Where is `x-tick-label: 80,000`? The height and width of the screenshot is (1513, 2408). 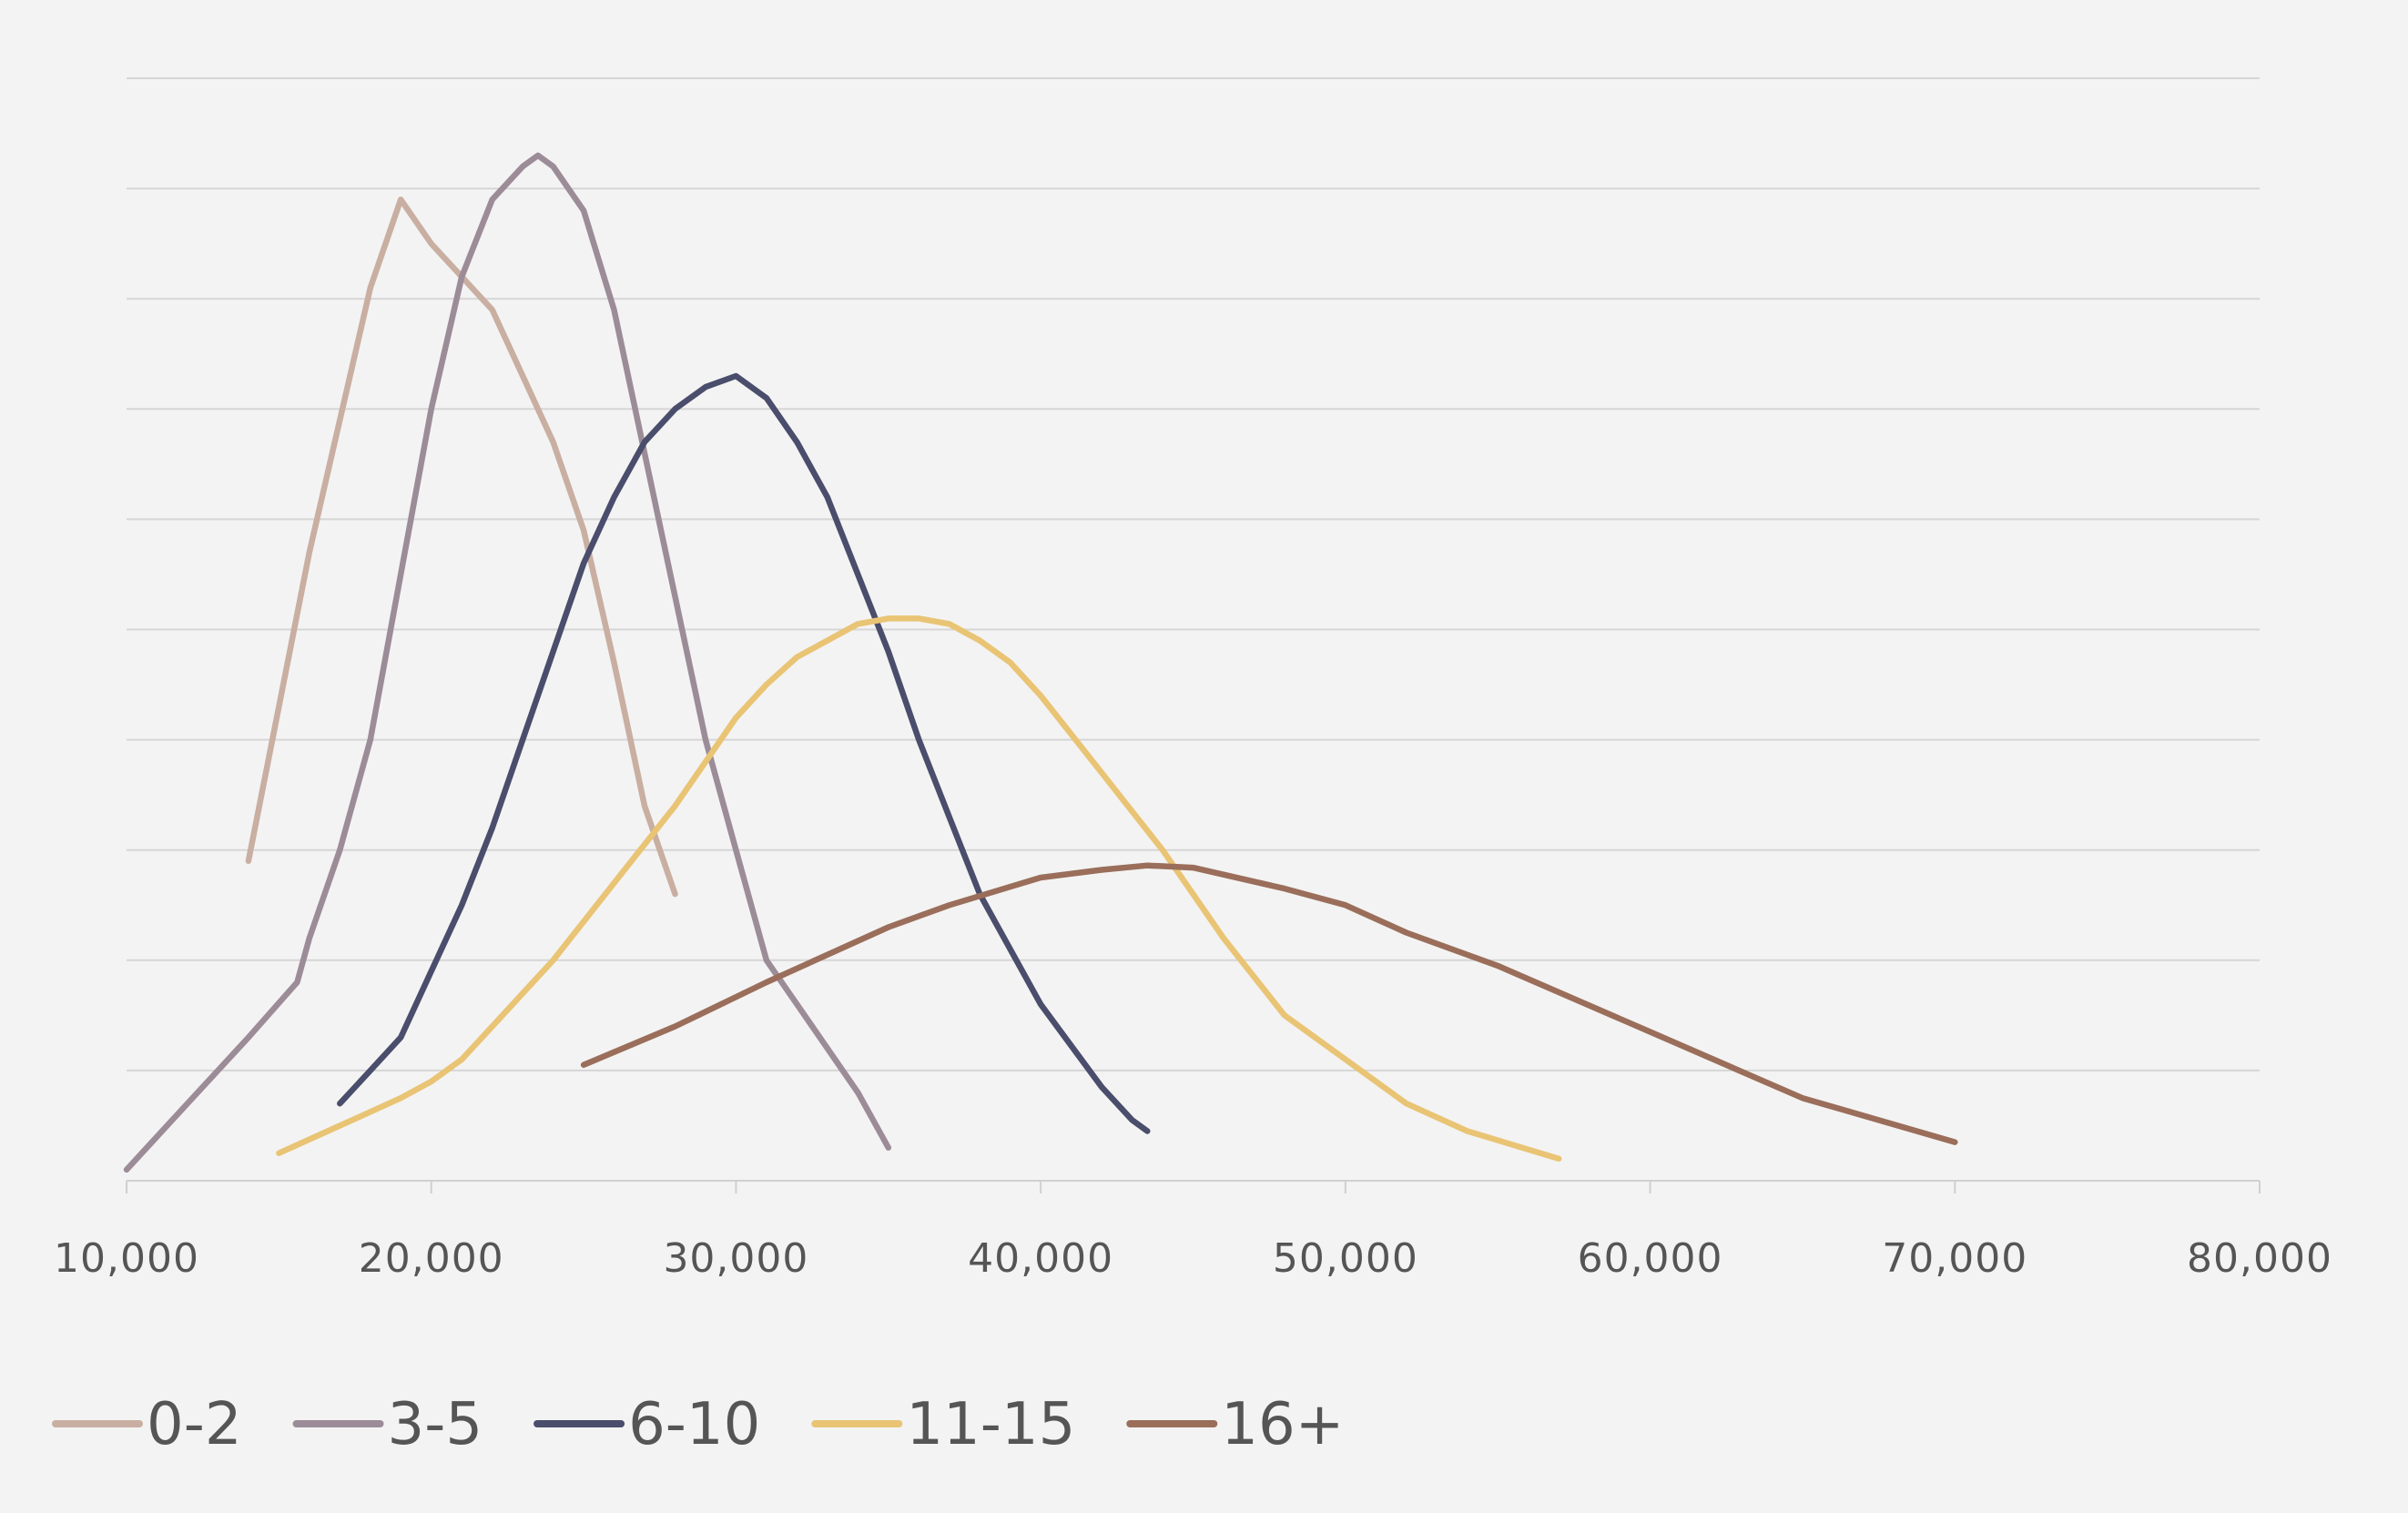
x-tick-label: 80,000 is located at coordinates (2259, 1258).